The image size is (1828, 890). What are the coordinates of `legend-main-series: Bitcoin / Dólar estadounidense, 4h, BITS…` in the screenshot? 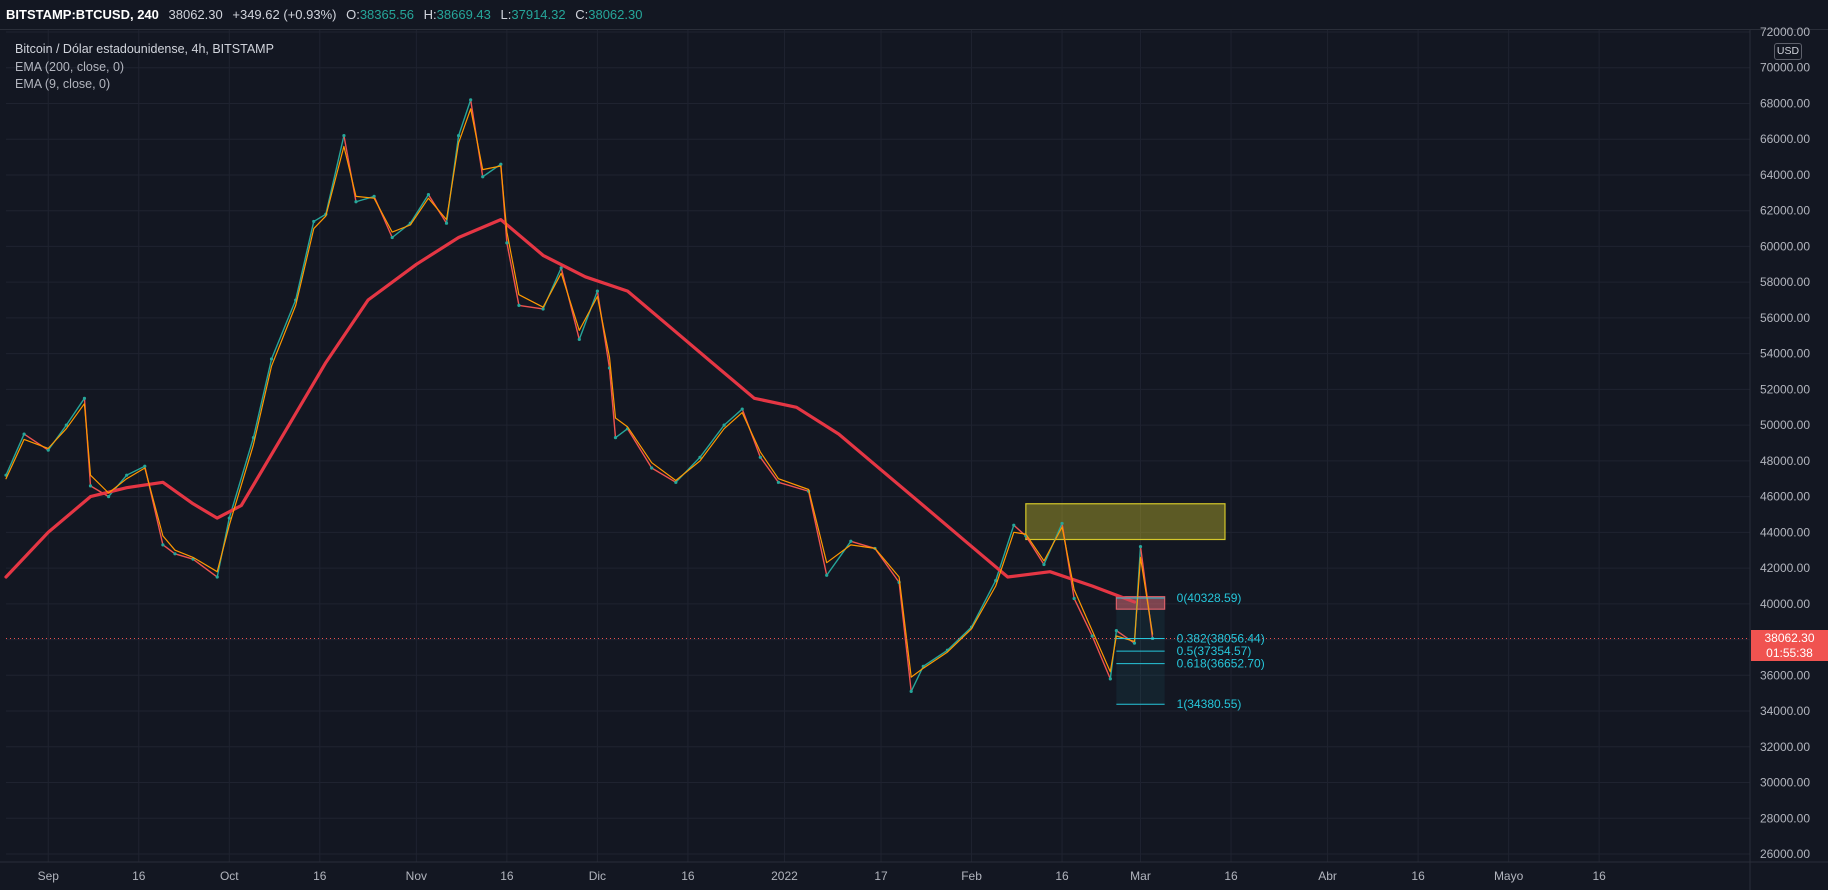 It's located at (144, 49).